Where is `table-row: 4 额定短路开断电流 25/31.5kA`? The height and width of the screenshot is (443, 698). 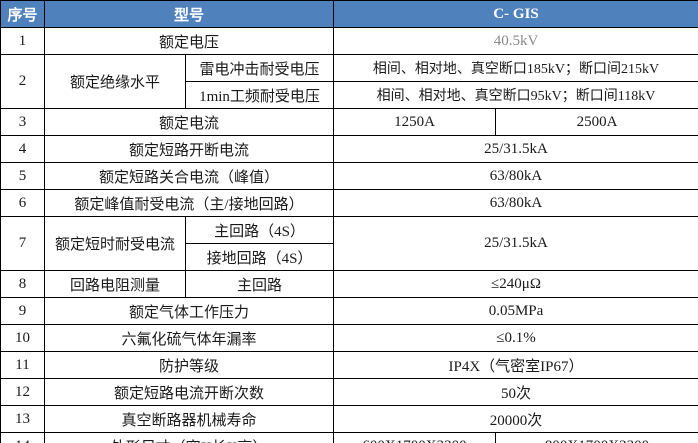
table-row: 4 额定短路开断电流 25/31.5kA is located at coordinates (349, 149).